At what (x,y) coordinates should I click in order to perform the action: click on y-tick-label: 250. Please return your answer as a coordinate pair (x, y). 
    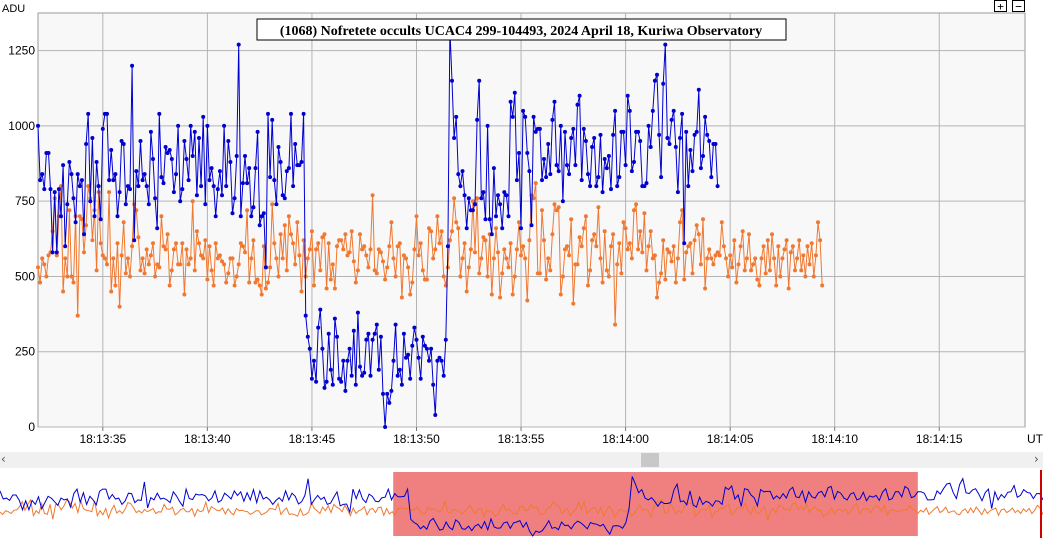
    Looking at the image, I should click on (25, 352).